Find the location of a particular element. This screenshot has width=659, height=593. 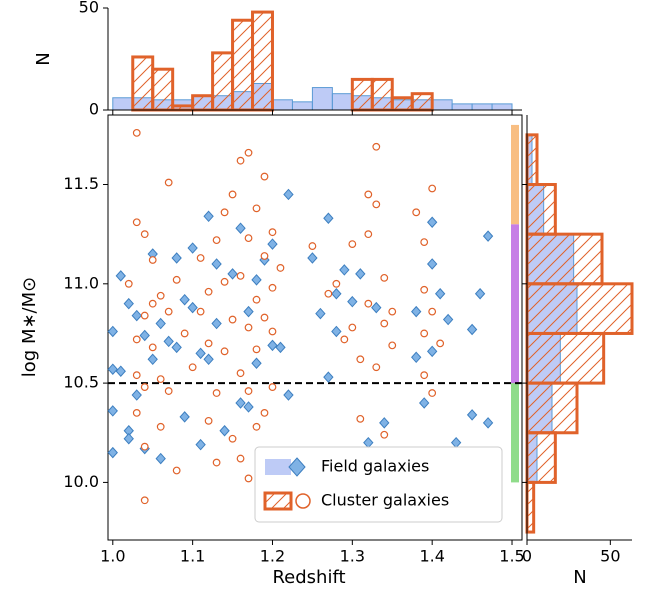

y-axis-label: log M∗/M⊙ is located at coordinates (29, 327).